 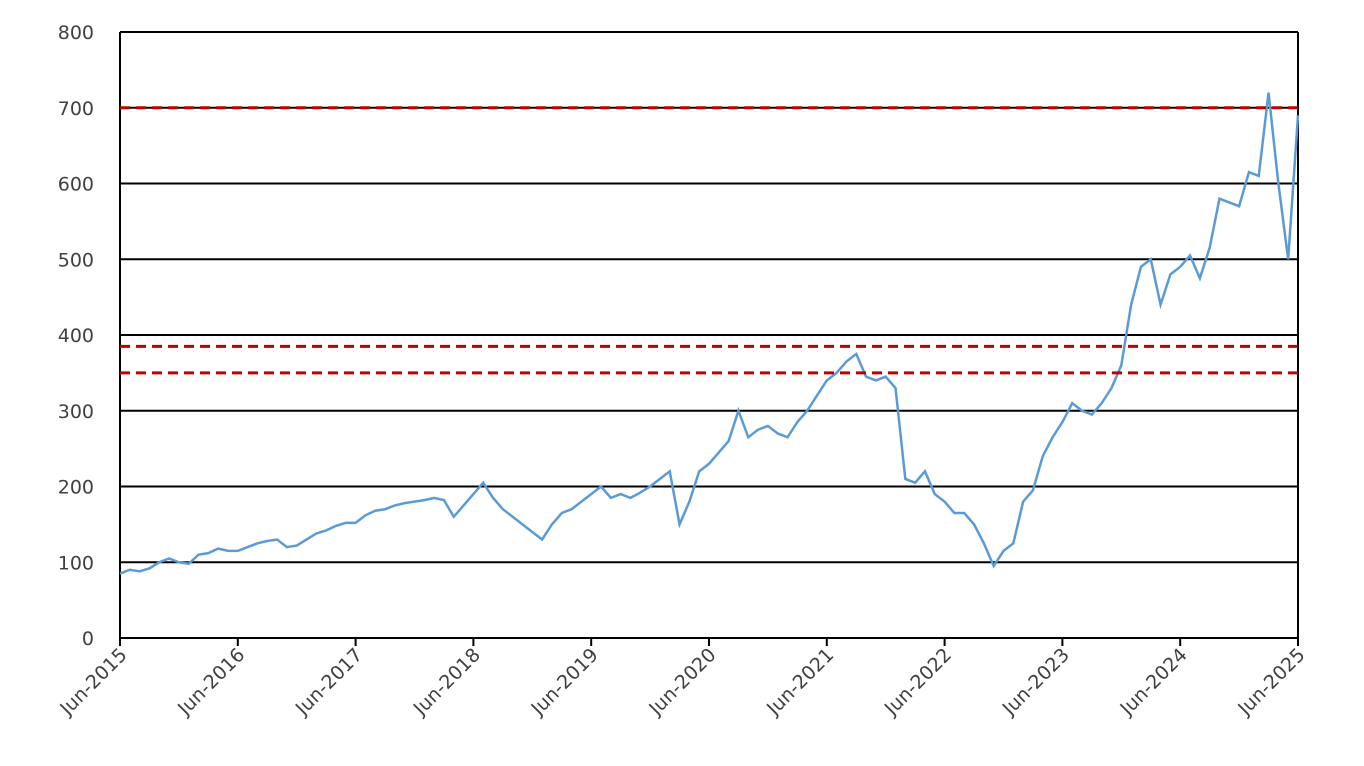 What do you see at coordinates (329, 682) in the screenshot?
I see `x-tick-label: Jun-2017` at bounding box center [329, 682].